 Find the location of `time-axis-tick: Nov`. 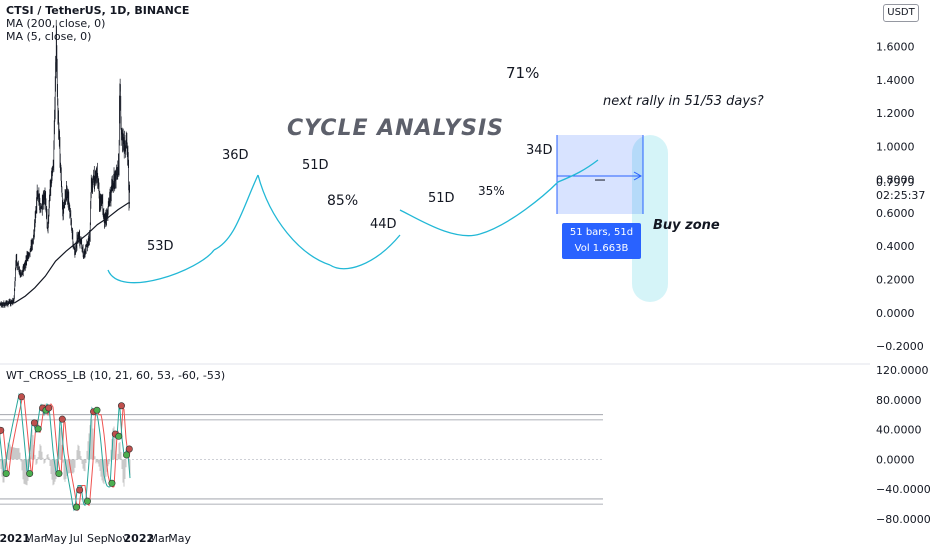

time-axis-tick: Nov is located at coordinates (118, 538).